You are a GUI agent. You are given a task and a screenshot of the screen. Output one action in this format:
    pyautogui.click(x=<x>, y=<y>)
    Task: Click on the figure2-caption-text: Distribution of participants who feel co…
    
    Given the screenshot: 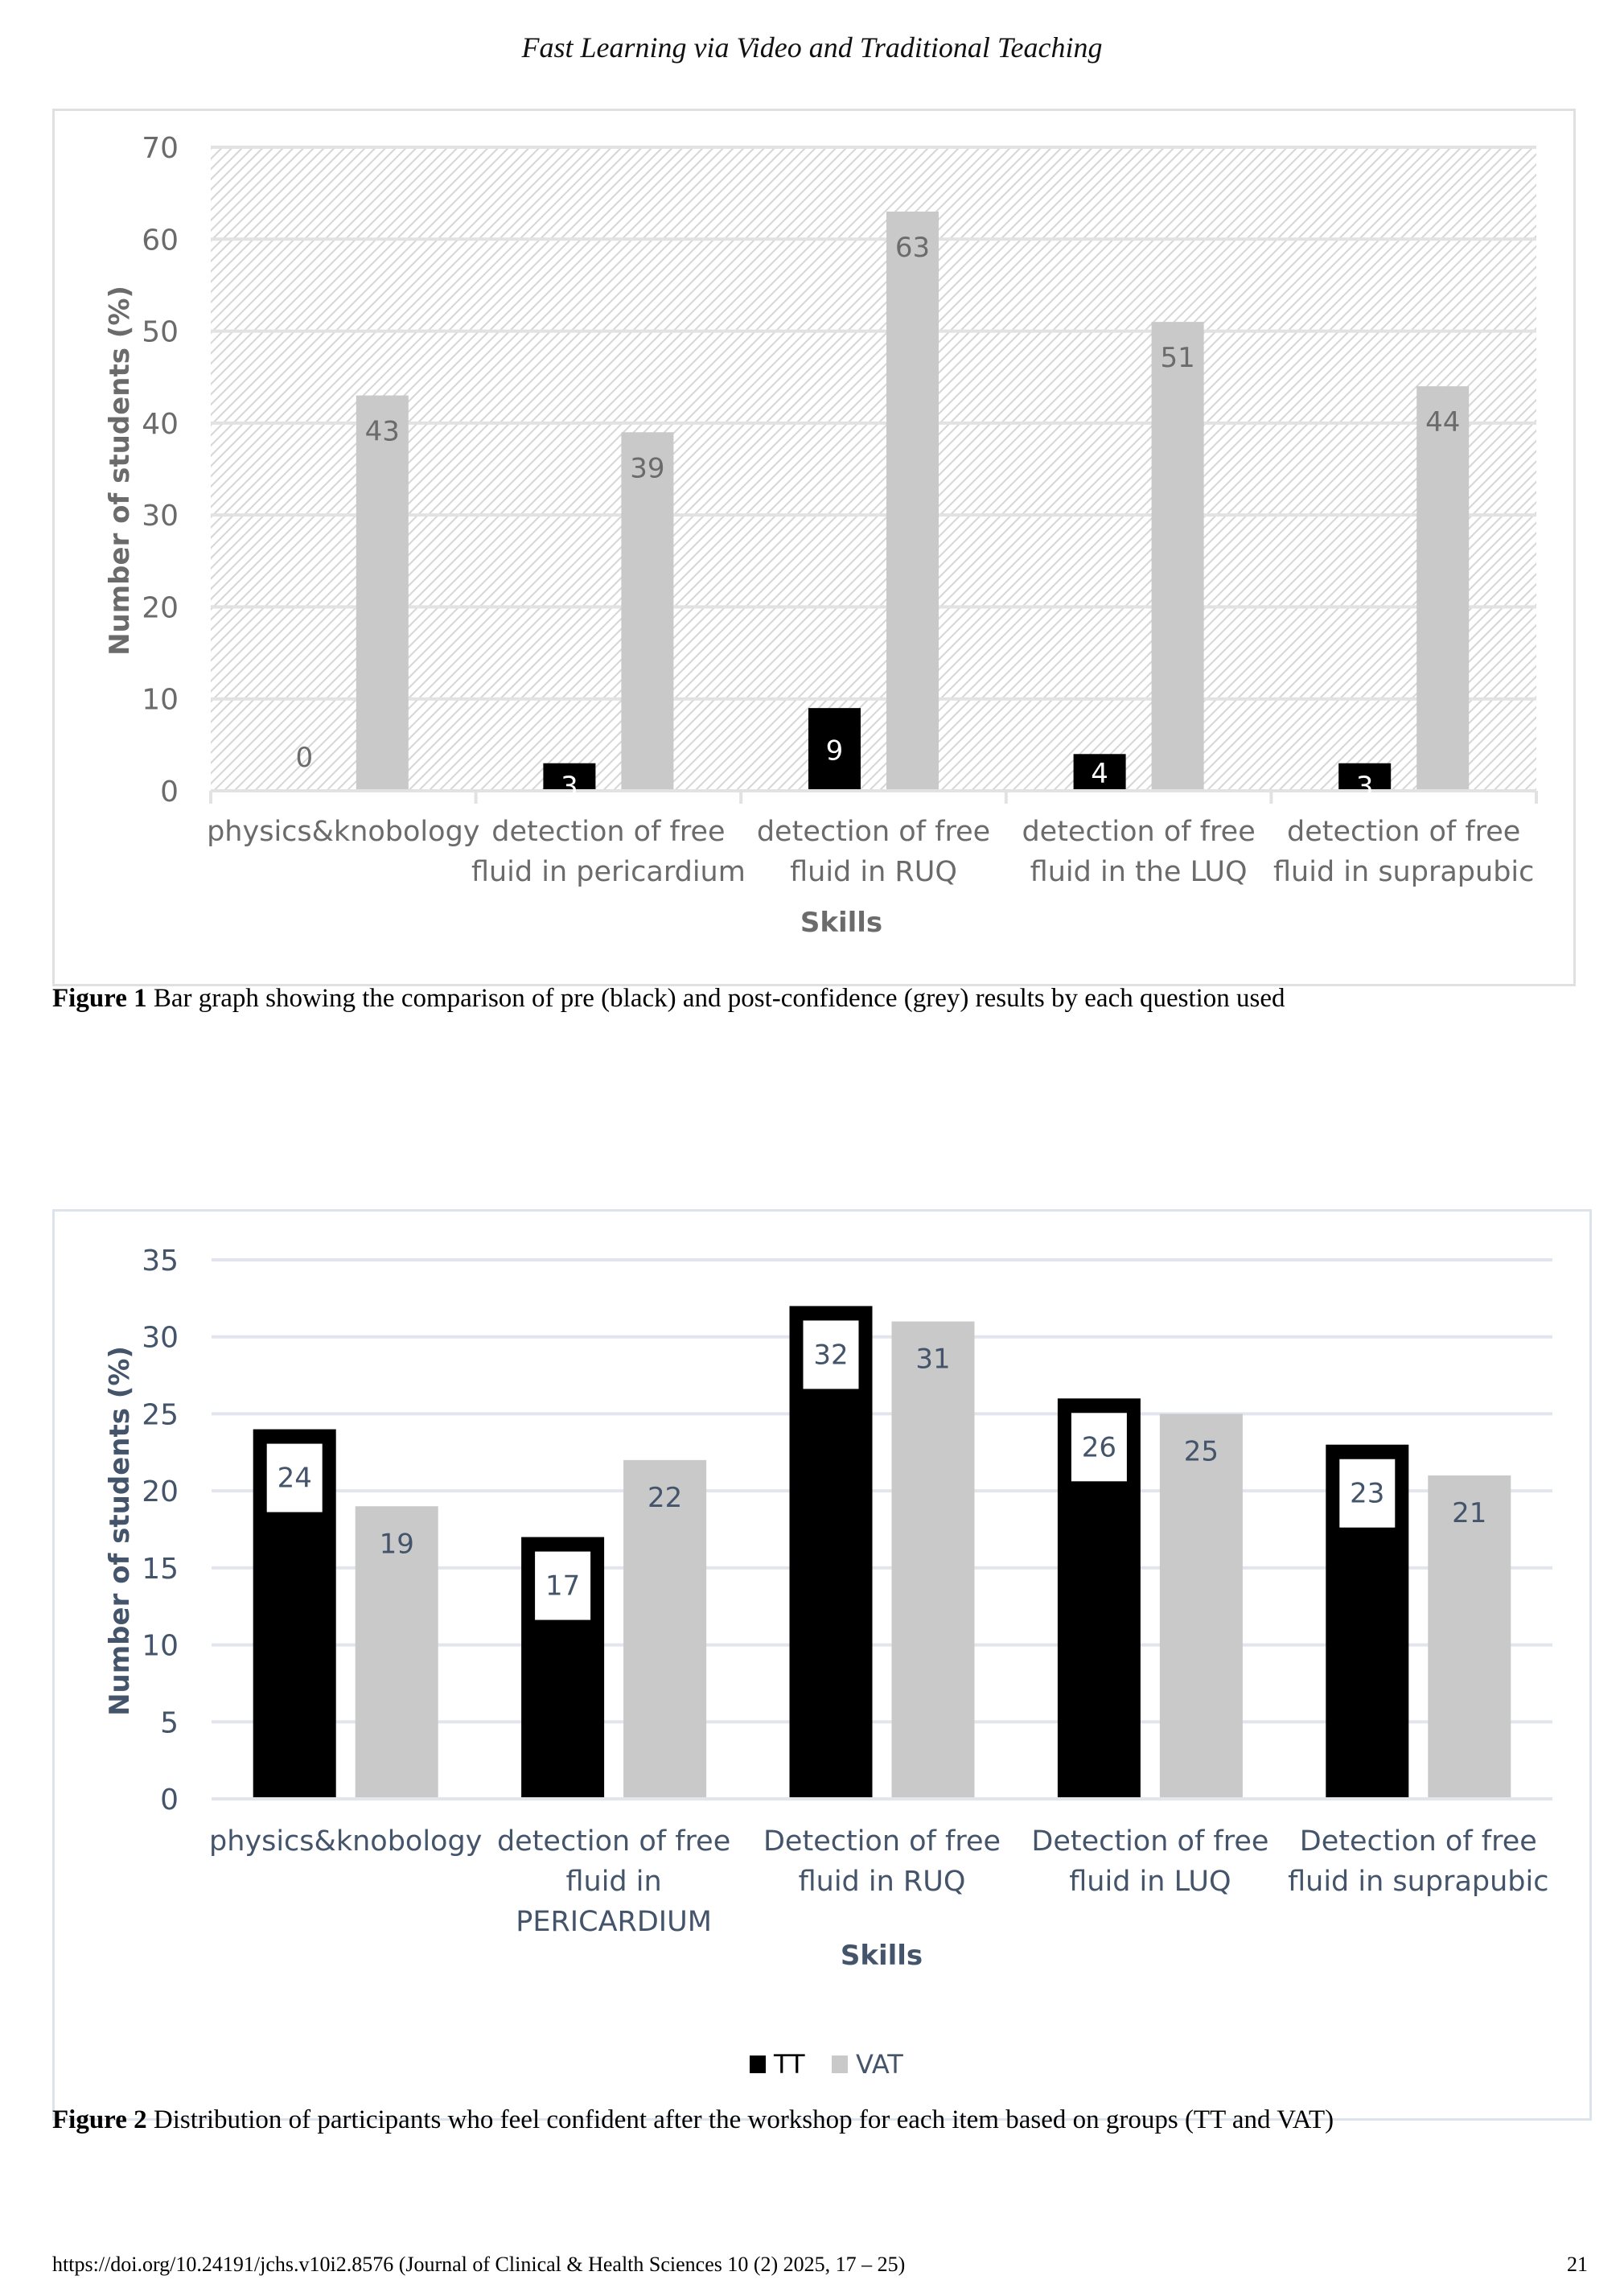 What is the action you would take?
    pyautogui.click(x=740, y=2119)
    